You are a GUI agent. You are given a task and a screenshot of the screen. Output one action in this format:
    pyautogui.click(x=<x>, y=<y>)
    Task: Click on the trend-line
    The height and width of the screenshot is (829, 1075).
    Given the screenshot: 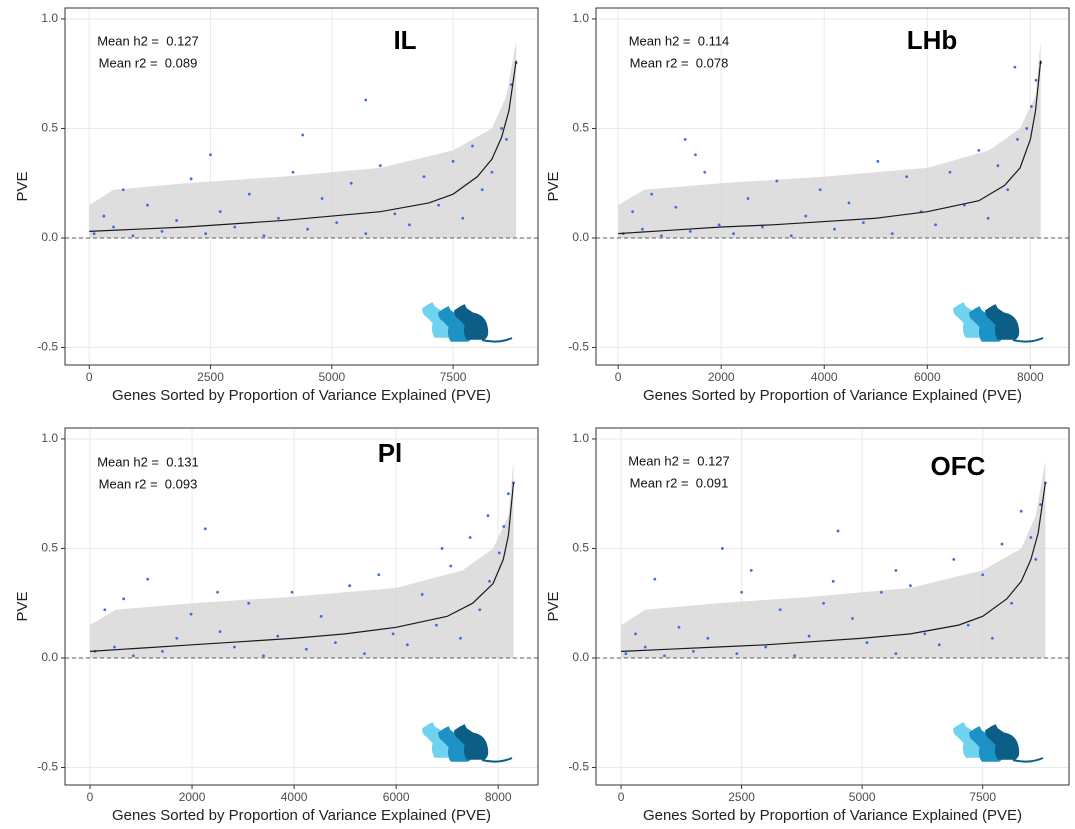 What is the action you would take?
    pyautogui.click(x=833, y=567)
    